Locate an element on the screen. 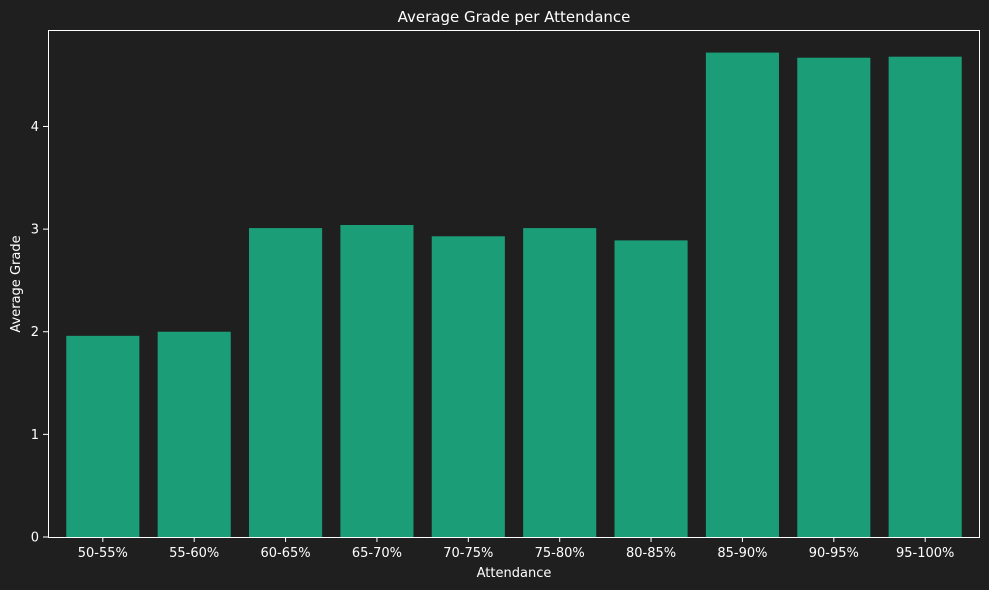 The width and height of the screenshot is (989, 590). x-tick-label-3: 65-70% is located at coordinates (377, 553).